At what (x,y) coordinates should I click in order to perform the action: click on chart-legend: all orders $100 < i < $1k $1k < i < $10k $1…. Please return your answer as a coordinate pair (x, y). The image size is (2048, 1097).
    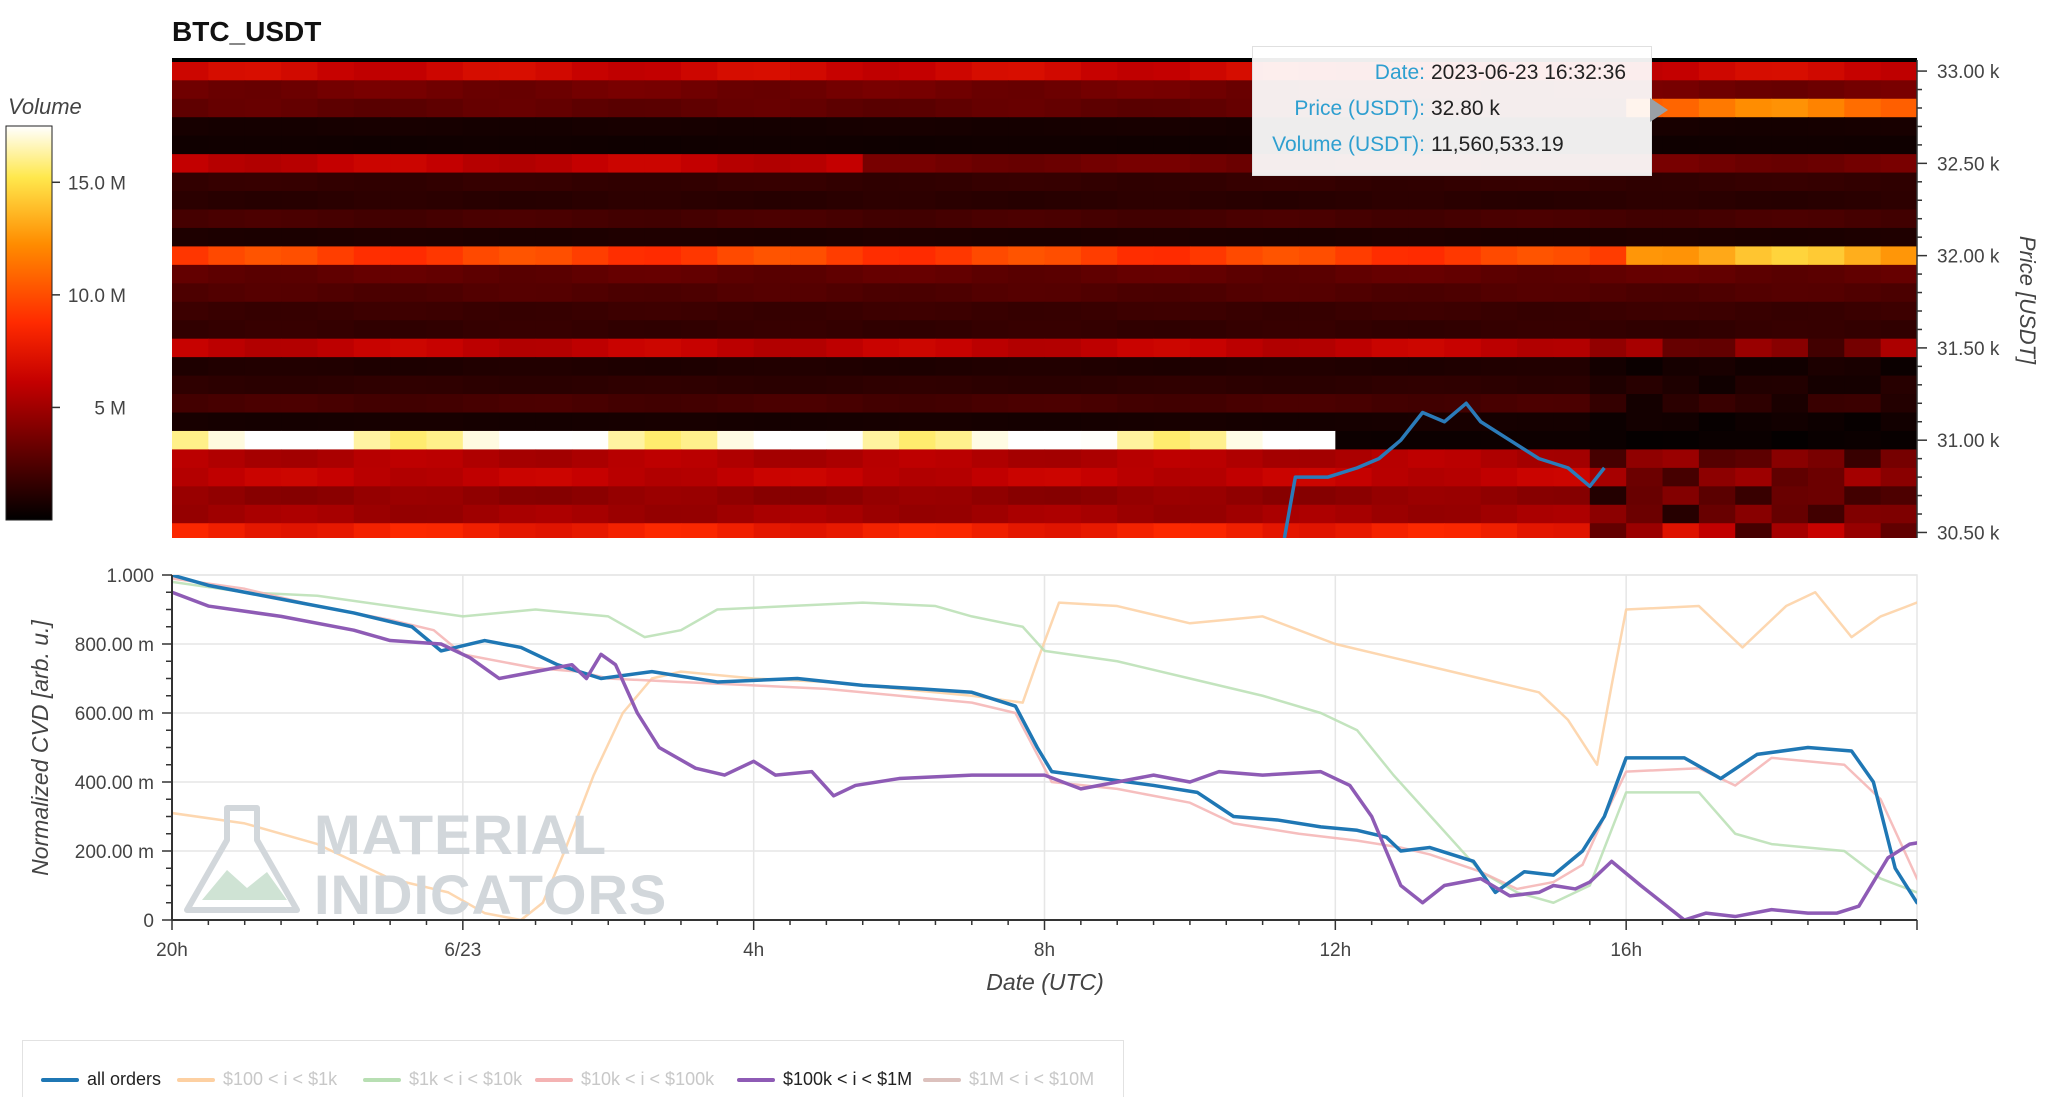
    Looking at the image, I should click on (573, 1068).